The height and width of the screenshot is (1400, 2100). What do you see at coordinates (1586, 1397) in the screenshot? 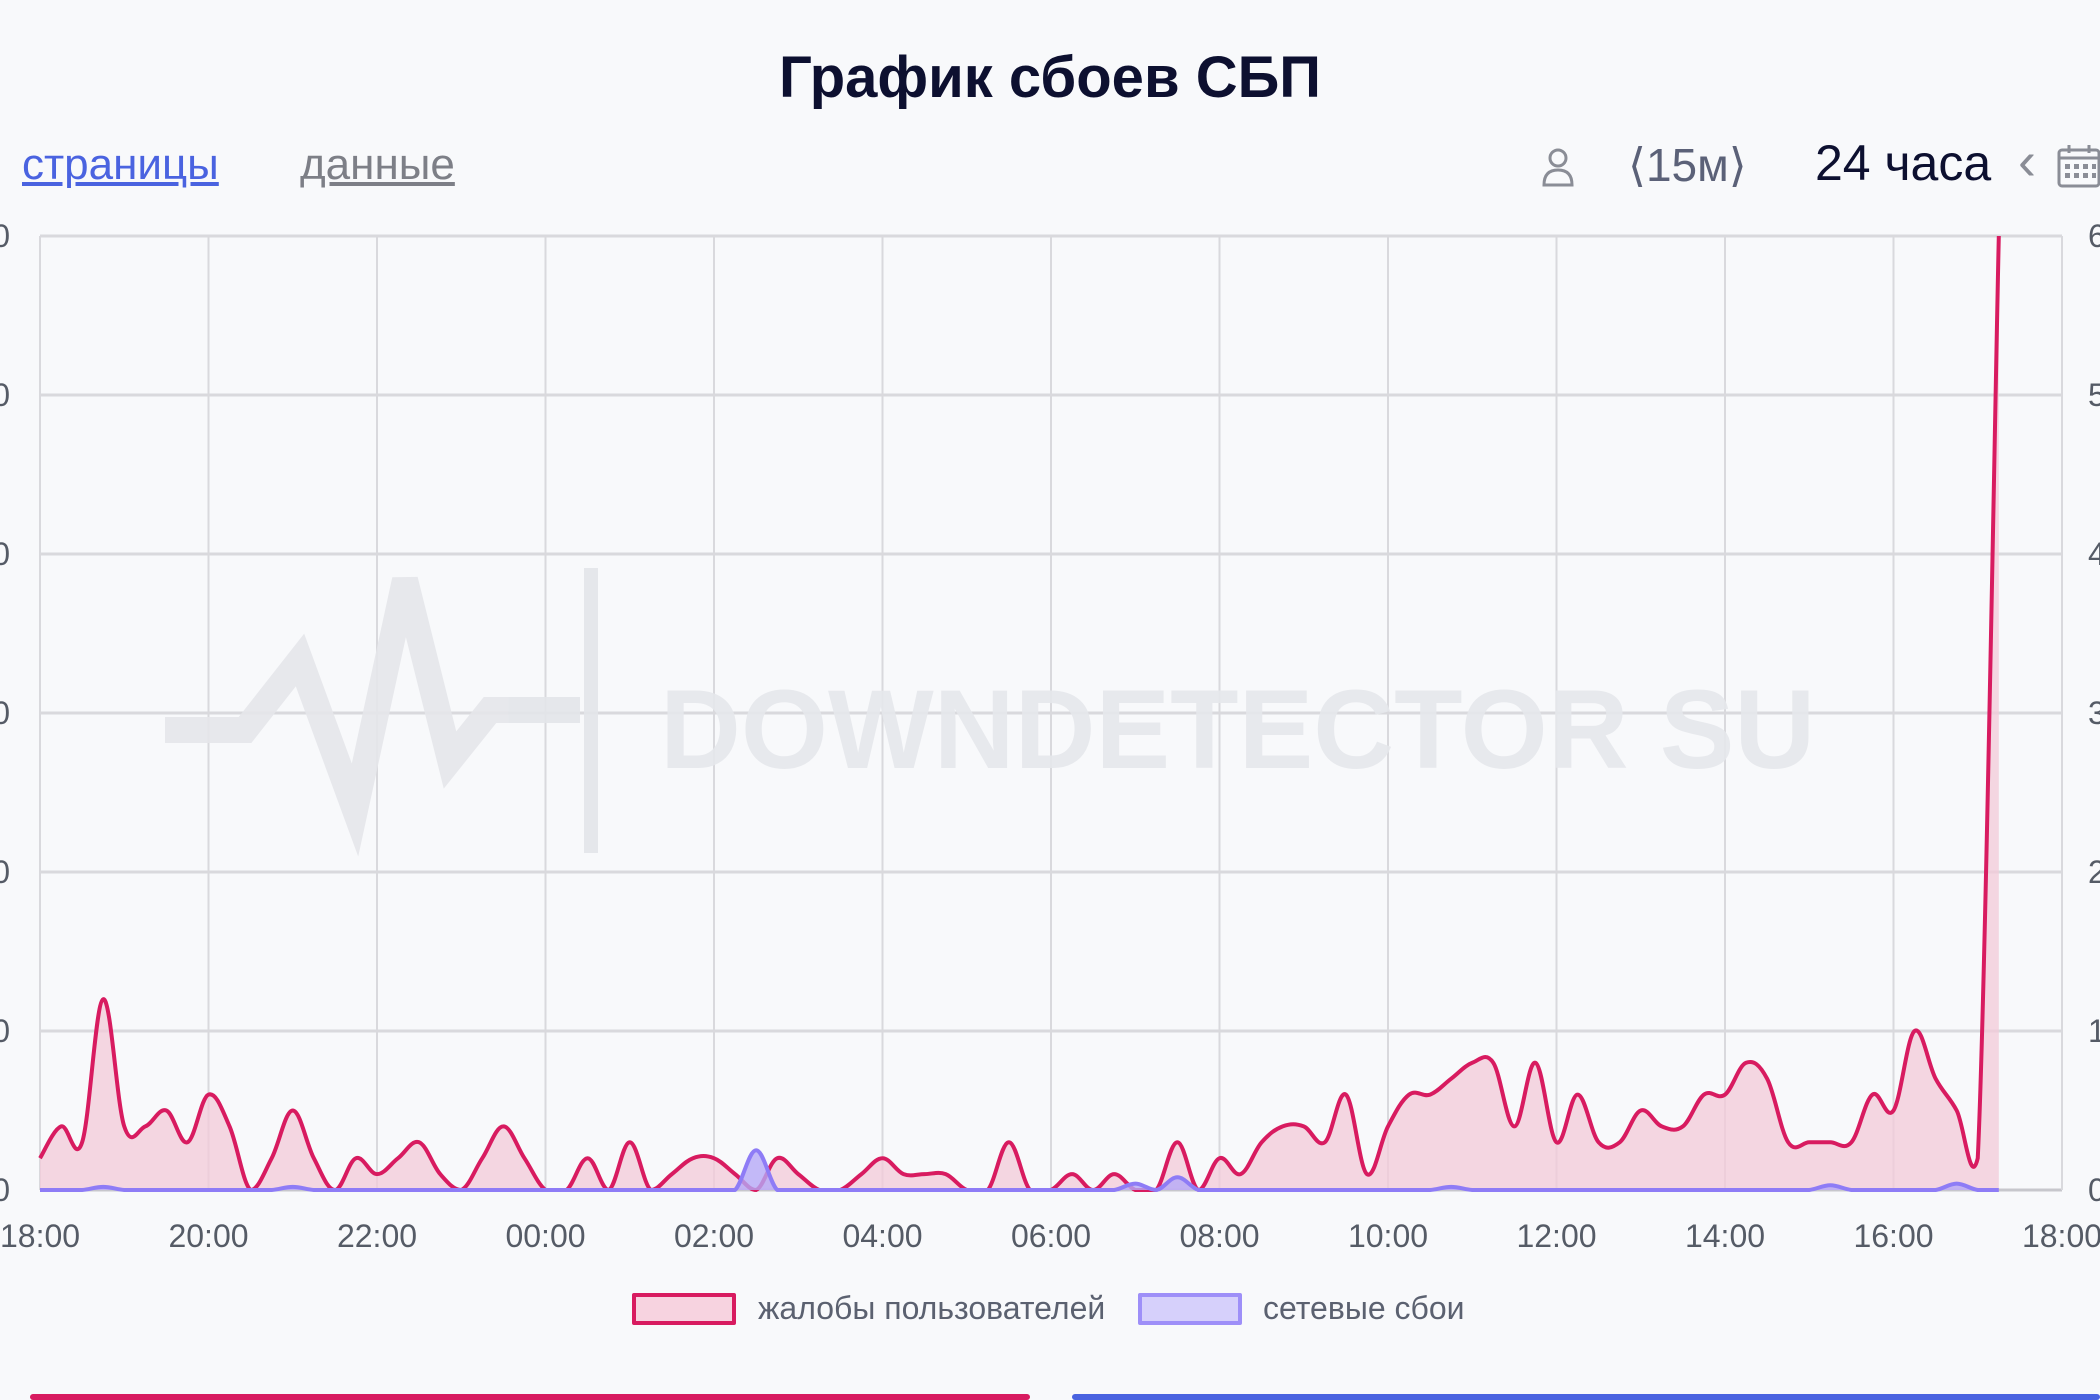
I see `bottom-bar-right` at bounding box center [1586, 1397].